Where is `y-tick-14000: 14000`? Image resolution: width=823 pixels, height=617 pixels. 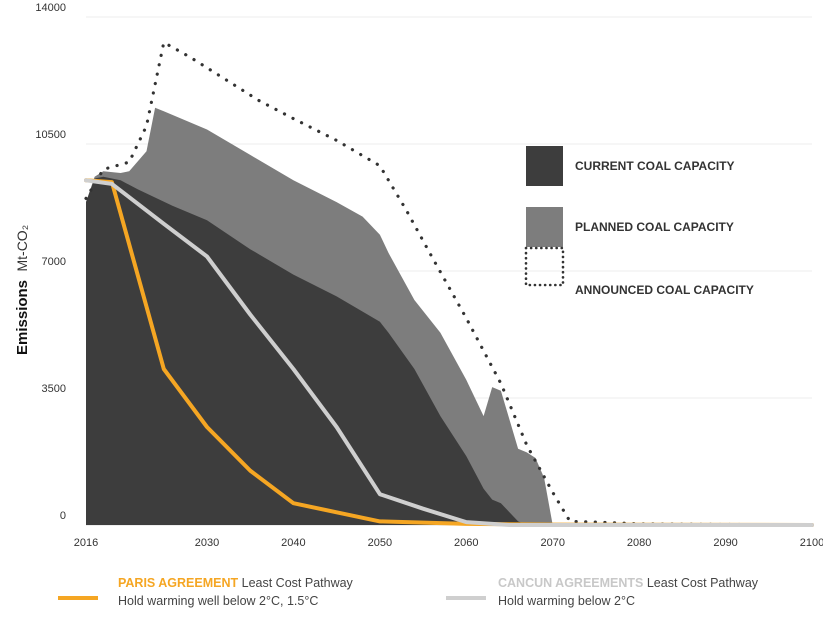 y-tick-14000: 14000 is located at coordinates (50, 8).